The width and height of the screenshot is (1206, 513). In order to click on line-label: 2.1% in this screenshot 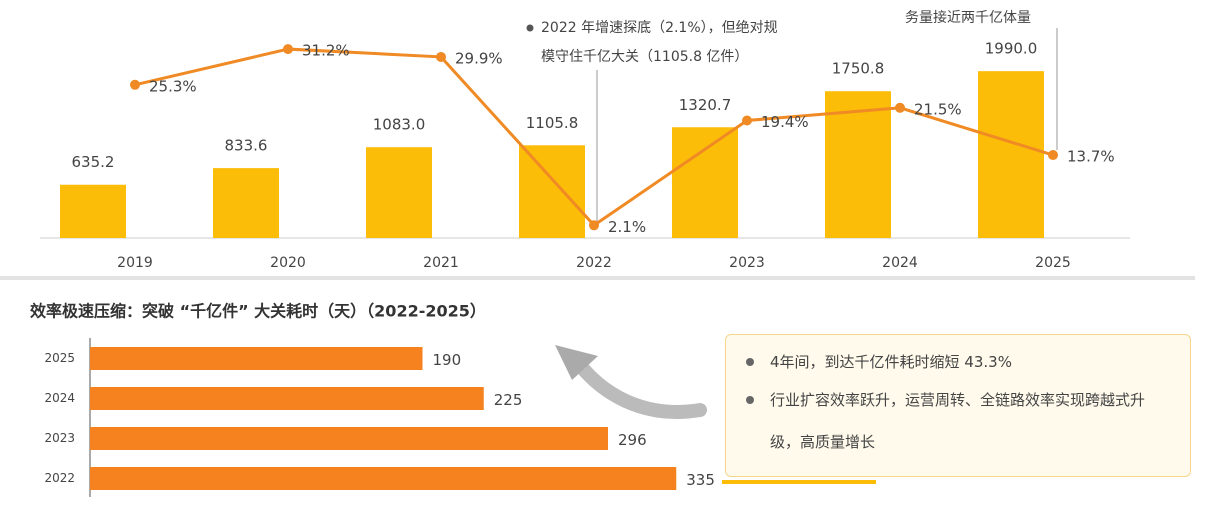, I will do `click(627, 227)`.